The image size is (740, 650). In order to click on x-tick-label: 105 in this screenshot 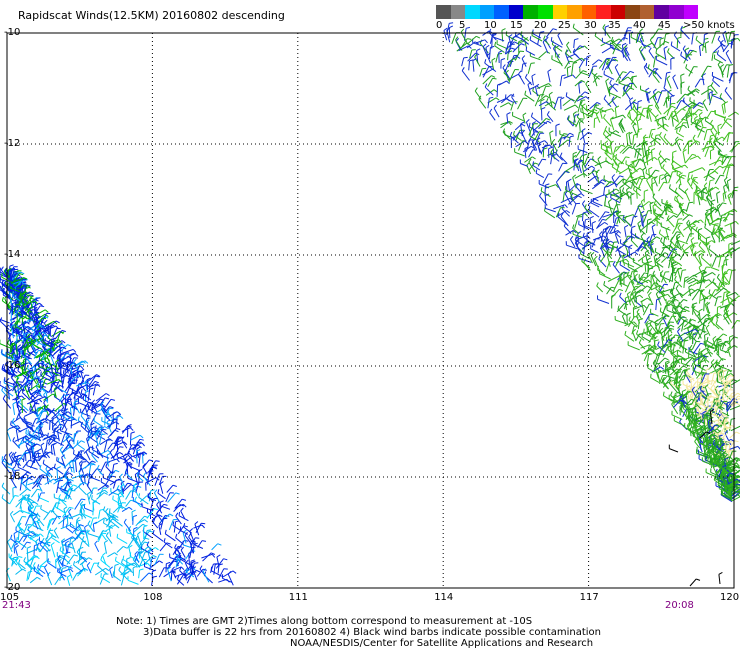, I will do `click(10, 597)`.